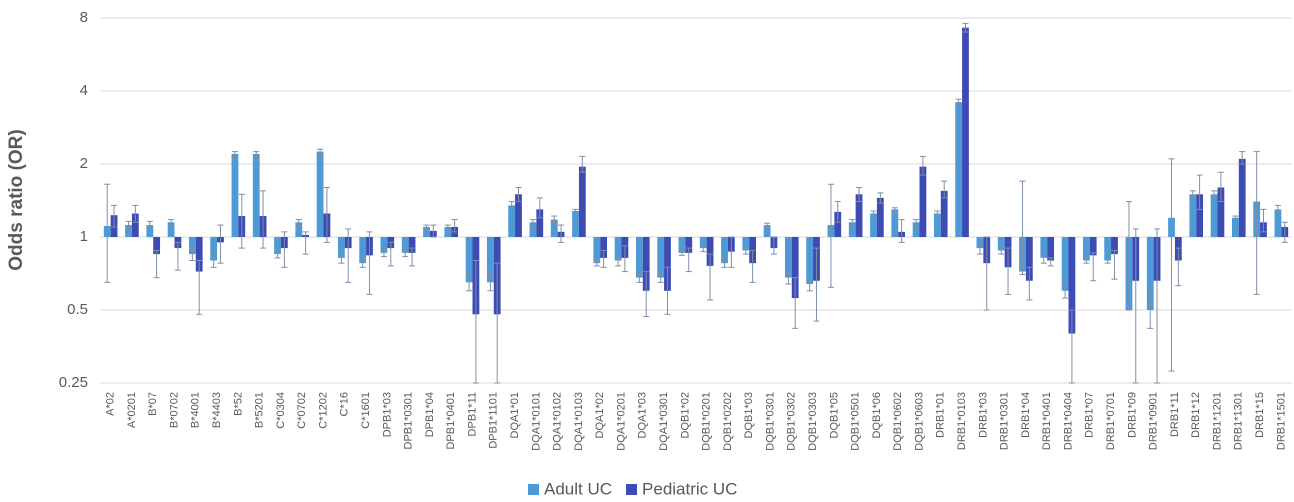  I want to click on x-tick-label: DRB1*04, so click(1026, 415).